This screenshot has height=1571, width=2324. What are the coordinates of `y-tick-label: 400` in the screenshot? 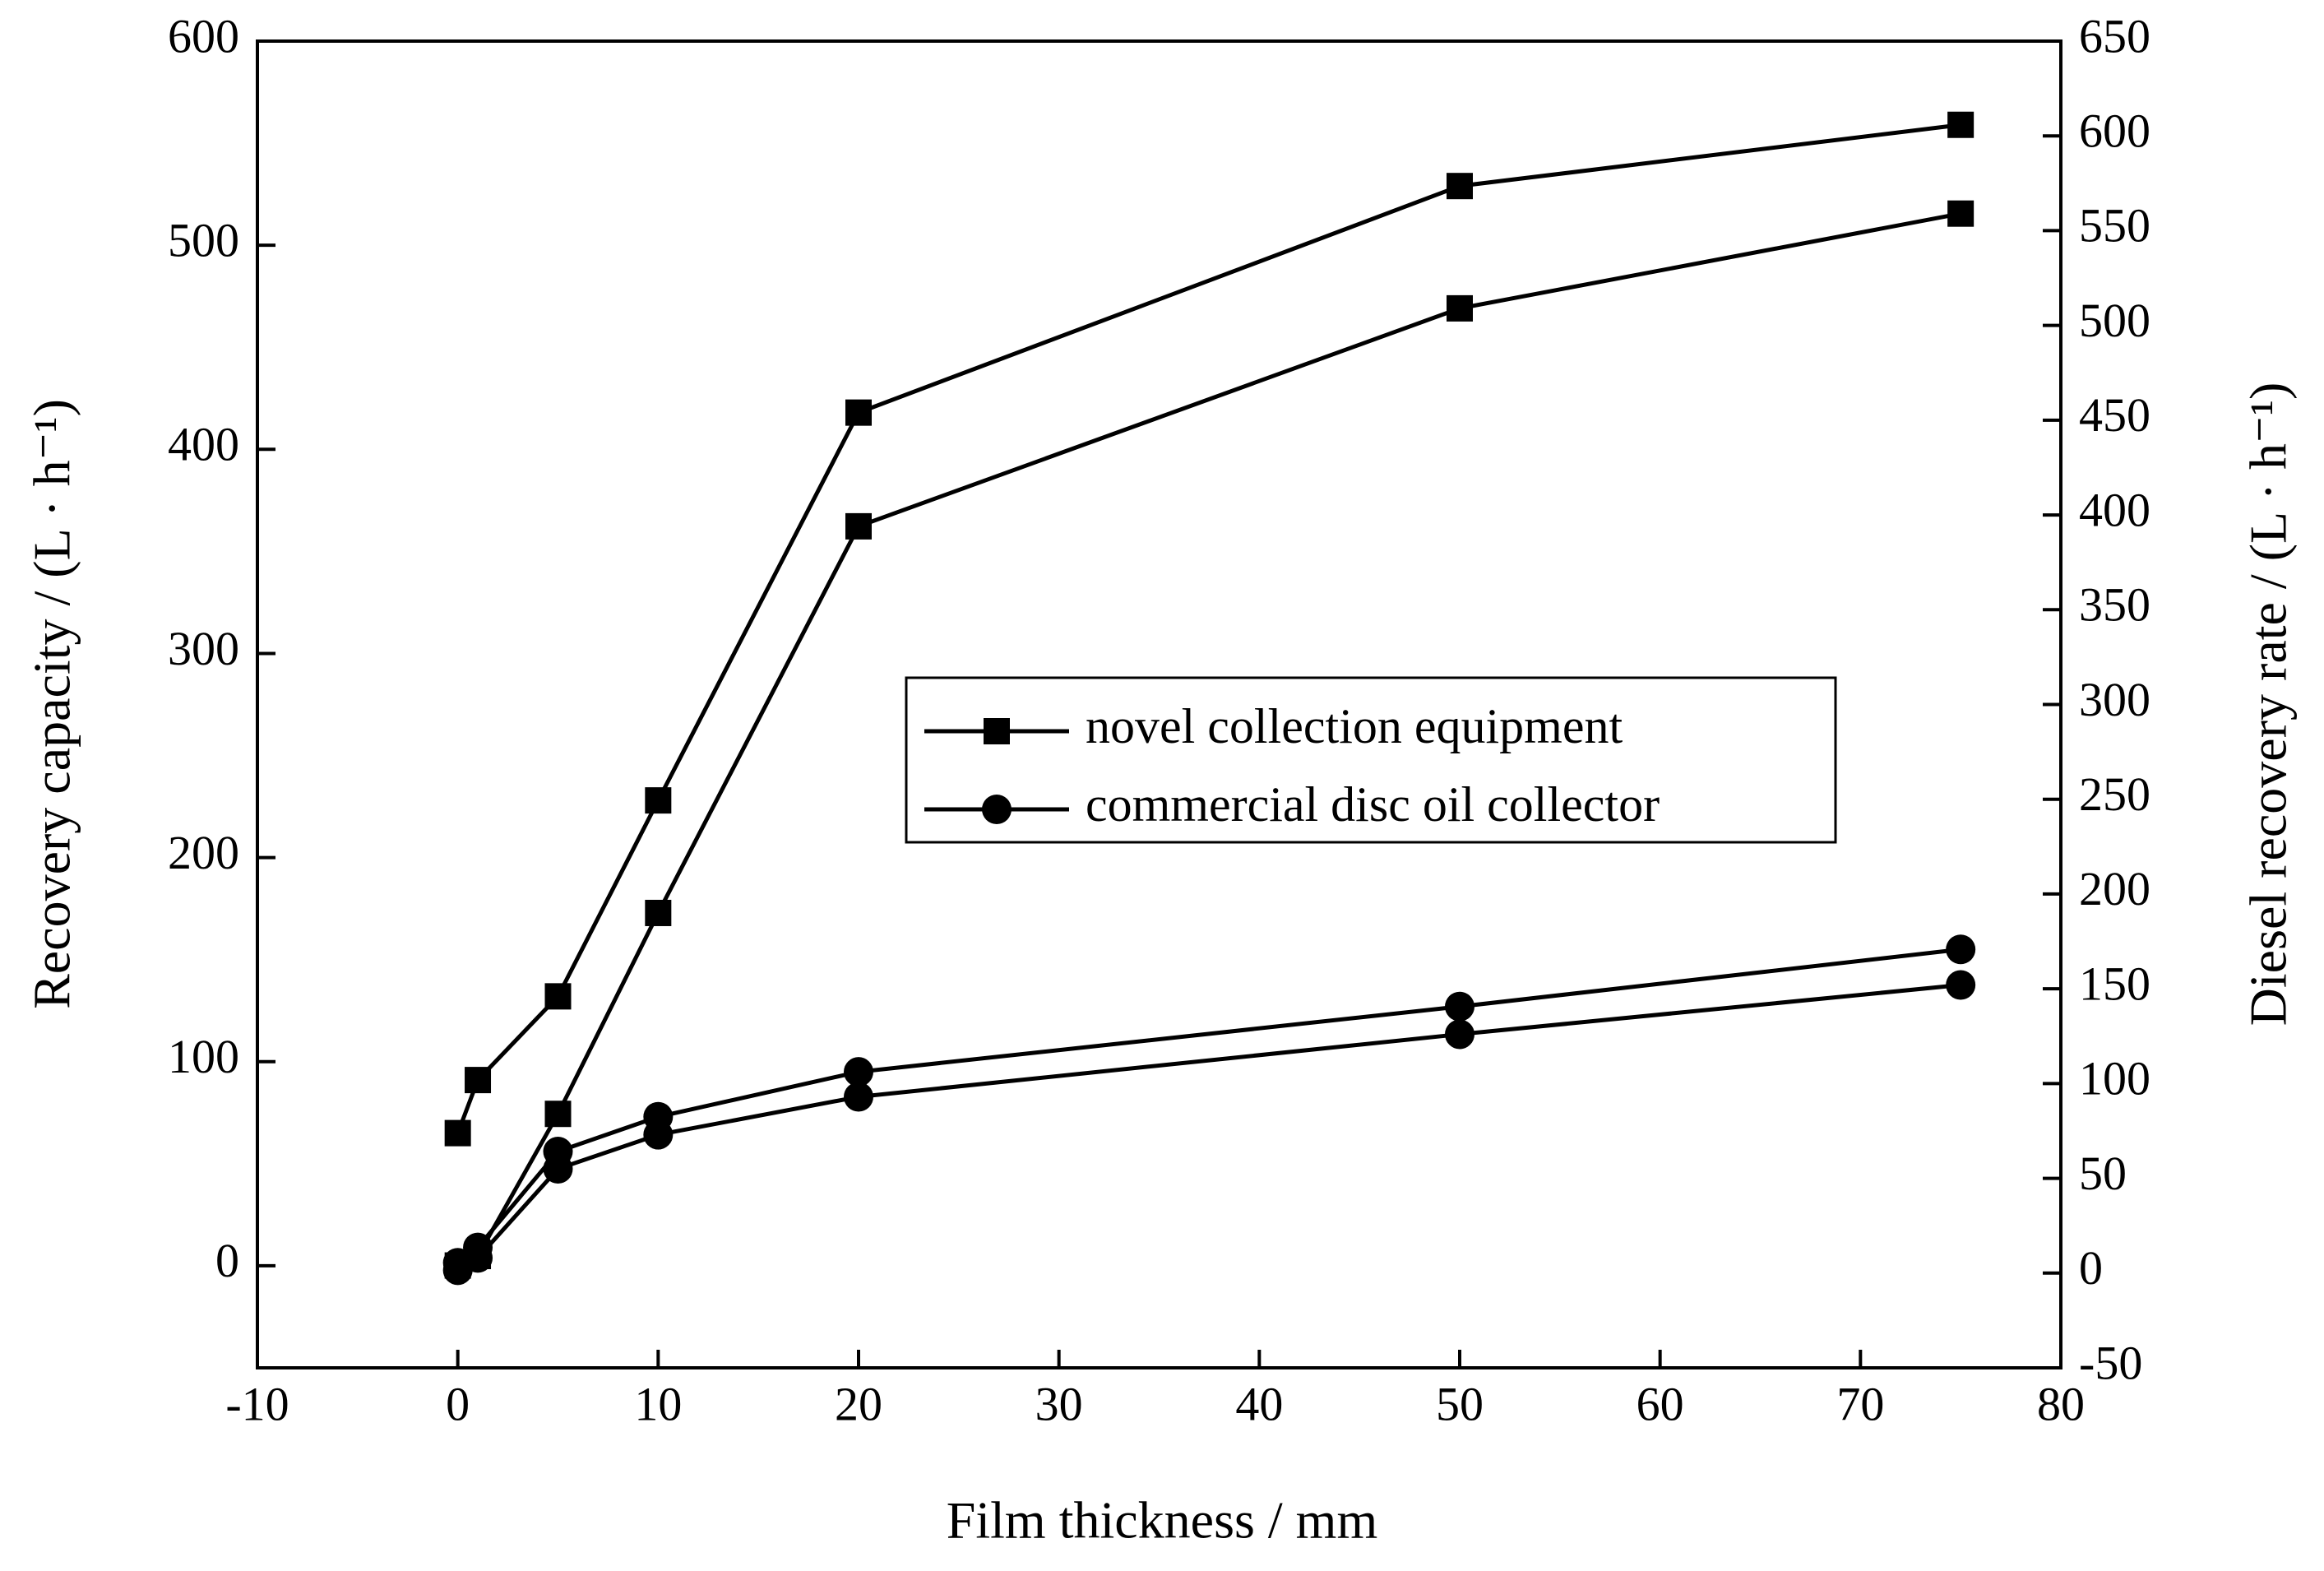 It's located at (203, 444).